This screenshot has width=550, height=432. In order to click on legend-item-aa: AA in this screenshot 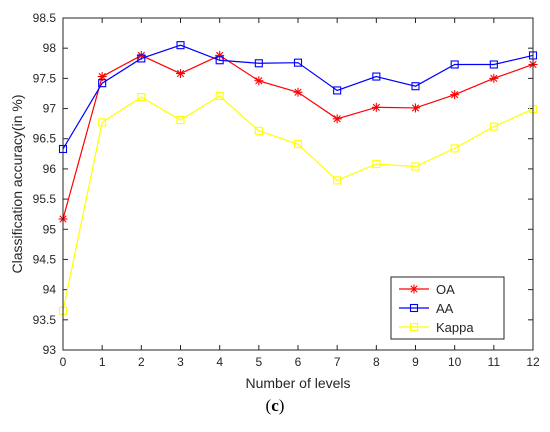, I will do `click(426, 308)`.